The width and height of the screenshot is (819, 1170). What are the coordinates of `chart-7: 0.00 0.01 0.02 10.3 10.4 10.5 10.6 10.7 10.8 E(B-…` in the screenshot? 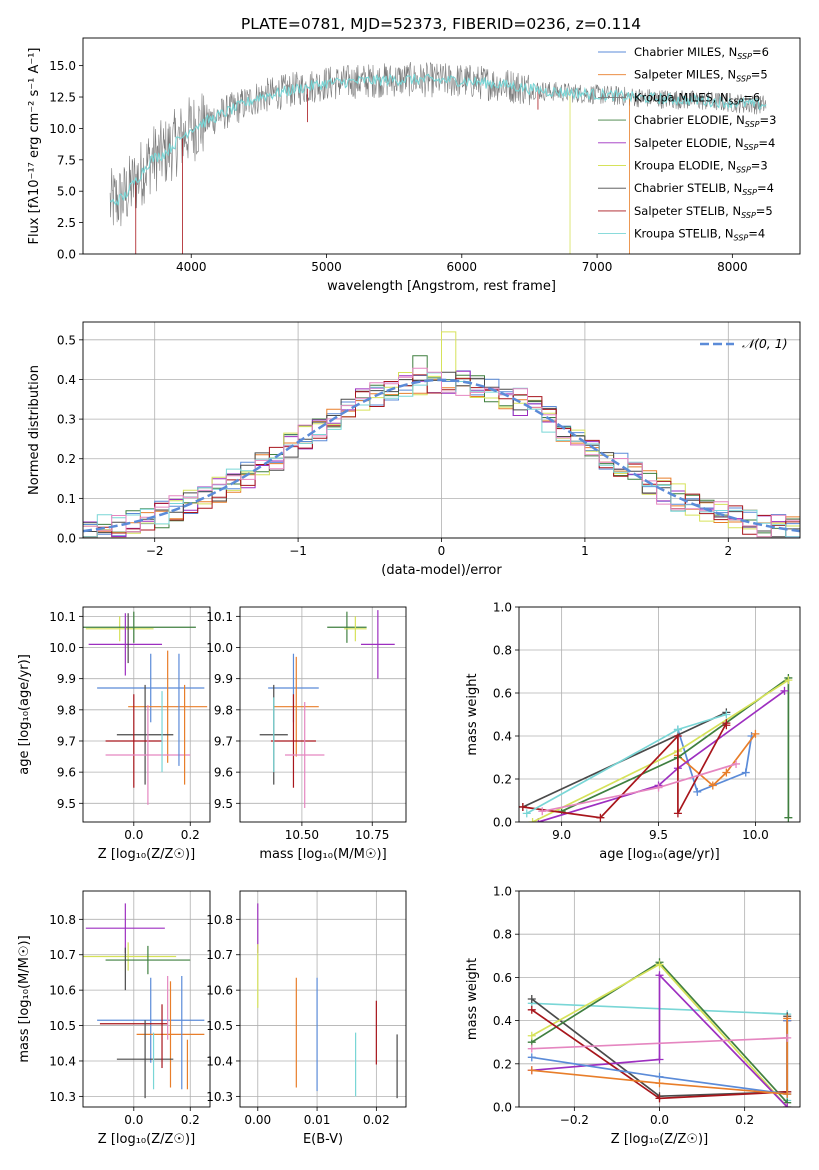 It's located at (306, 1018).